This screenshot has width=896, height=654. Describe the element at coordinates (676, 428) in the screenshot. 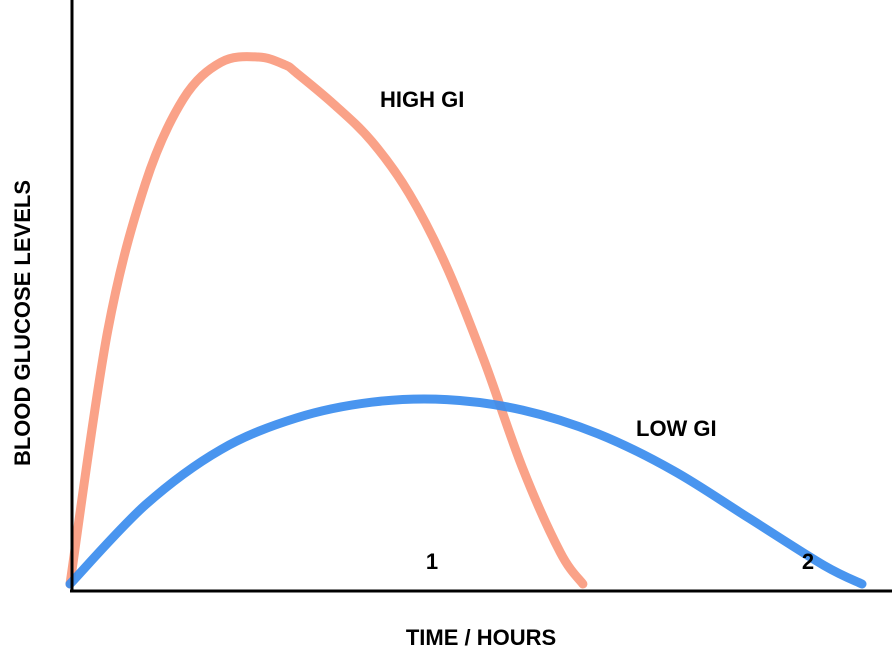

I see `series-label-low-gi: LOW GI` at that location.